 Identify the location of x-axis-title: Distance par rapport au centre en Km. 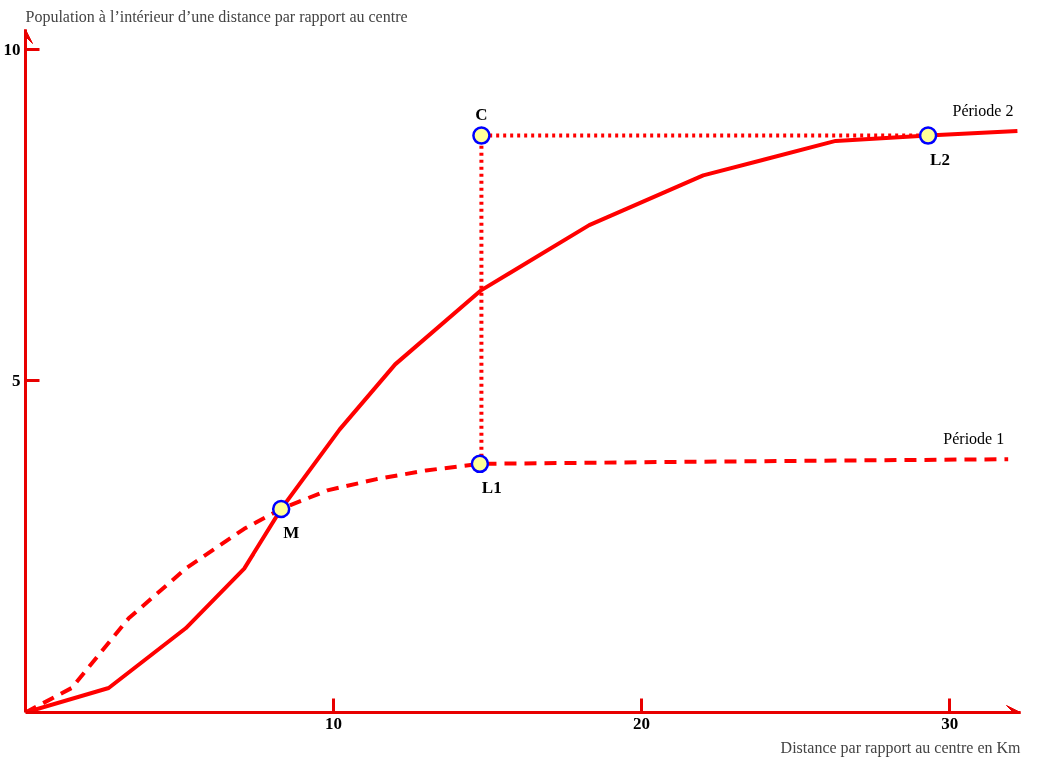
(901, 747).